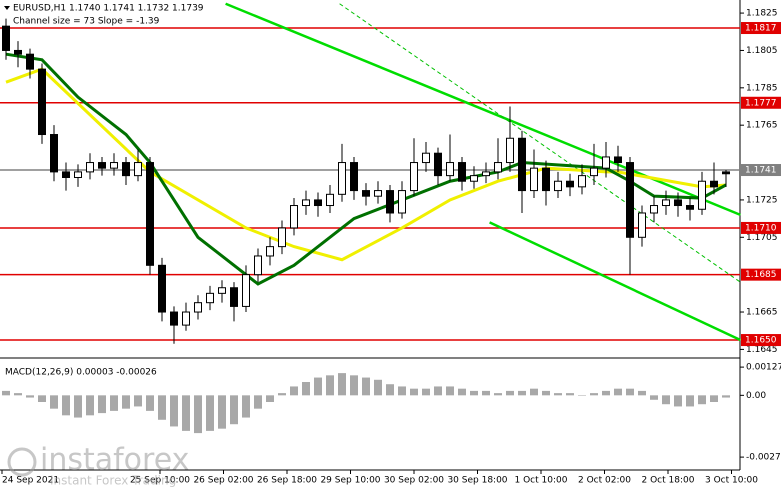  Describe the element at coordinates (30, 481) in the screenshot. I see `x-tick-label: 24 Sep 2021` at that location.